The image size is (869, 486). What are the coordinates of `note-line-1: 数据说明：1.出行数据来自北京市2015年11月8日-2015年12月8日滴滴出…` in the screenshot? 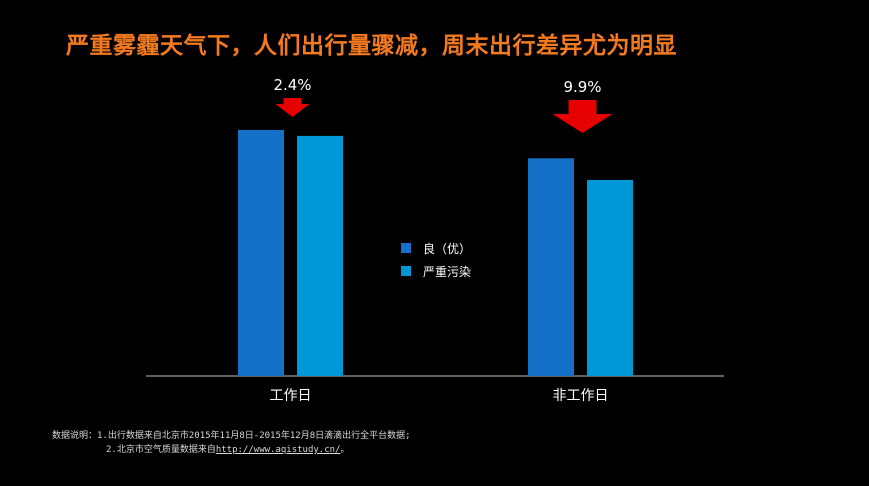 It's located at (231, 436).